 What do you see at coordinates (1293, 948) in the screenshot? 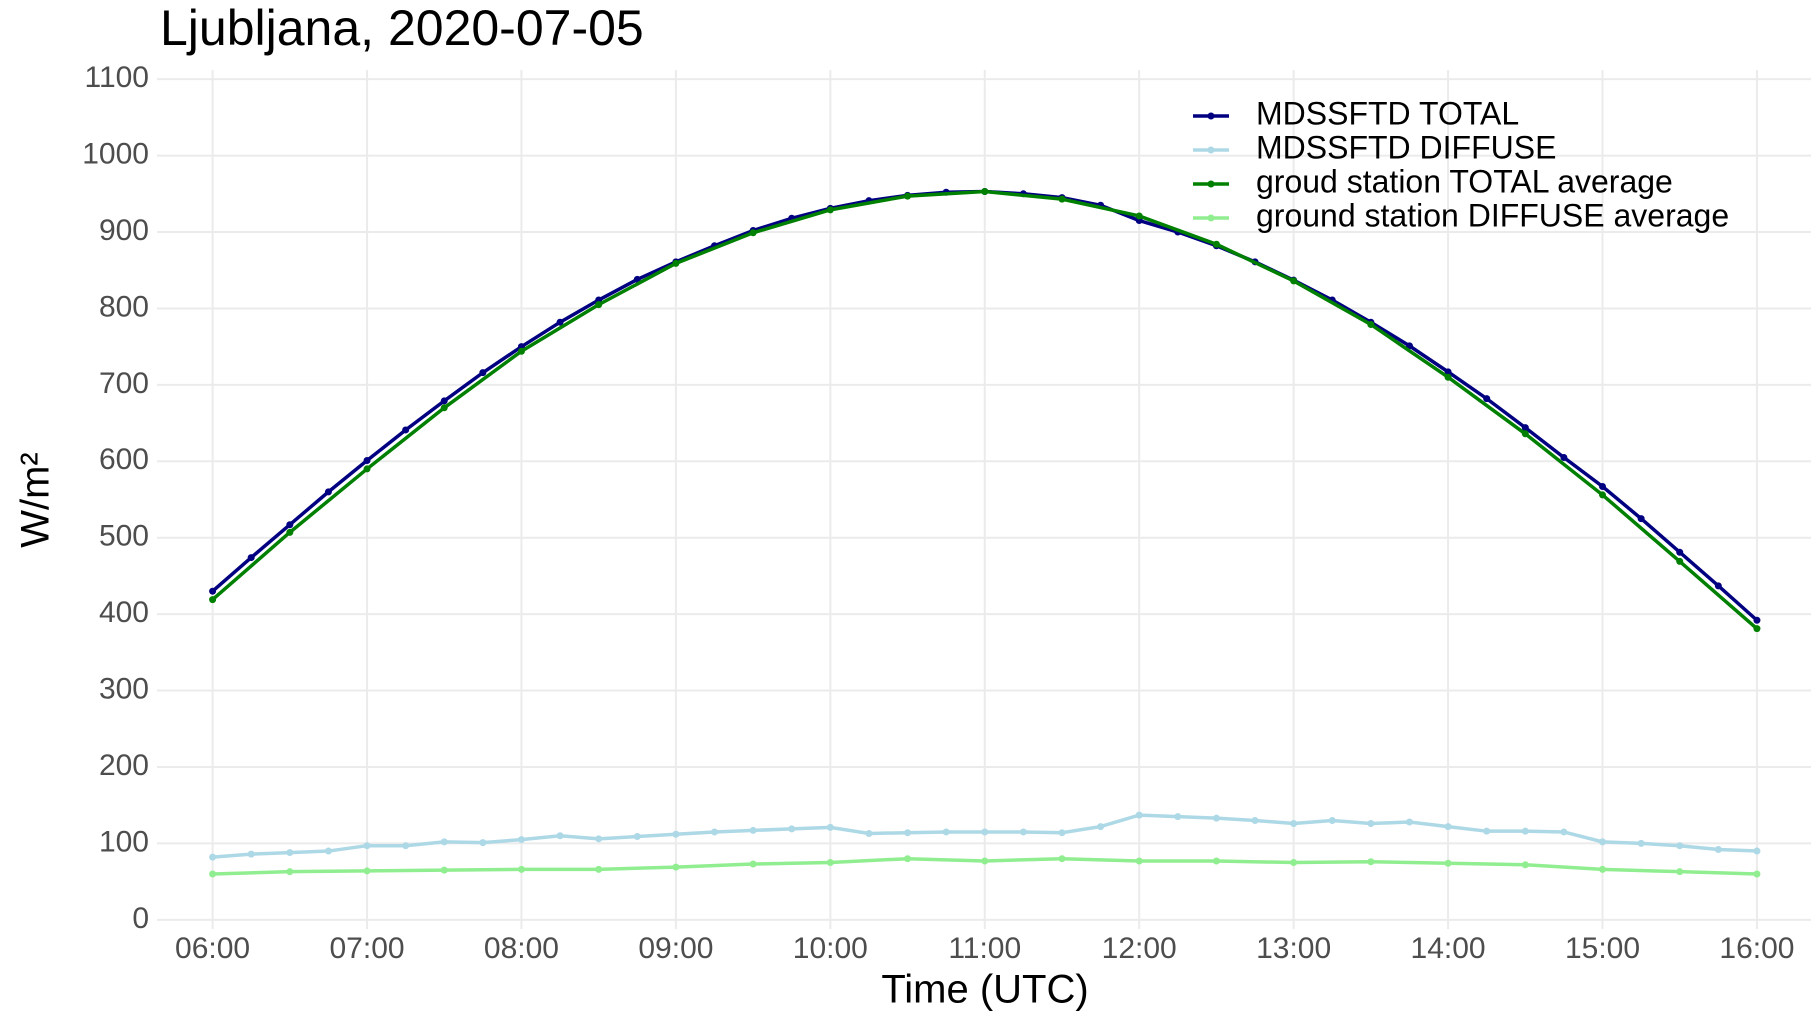
I see `x-tick-label: 13:00` at bounding box center [1293, 948].